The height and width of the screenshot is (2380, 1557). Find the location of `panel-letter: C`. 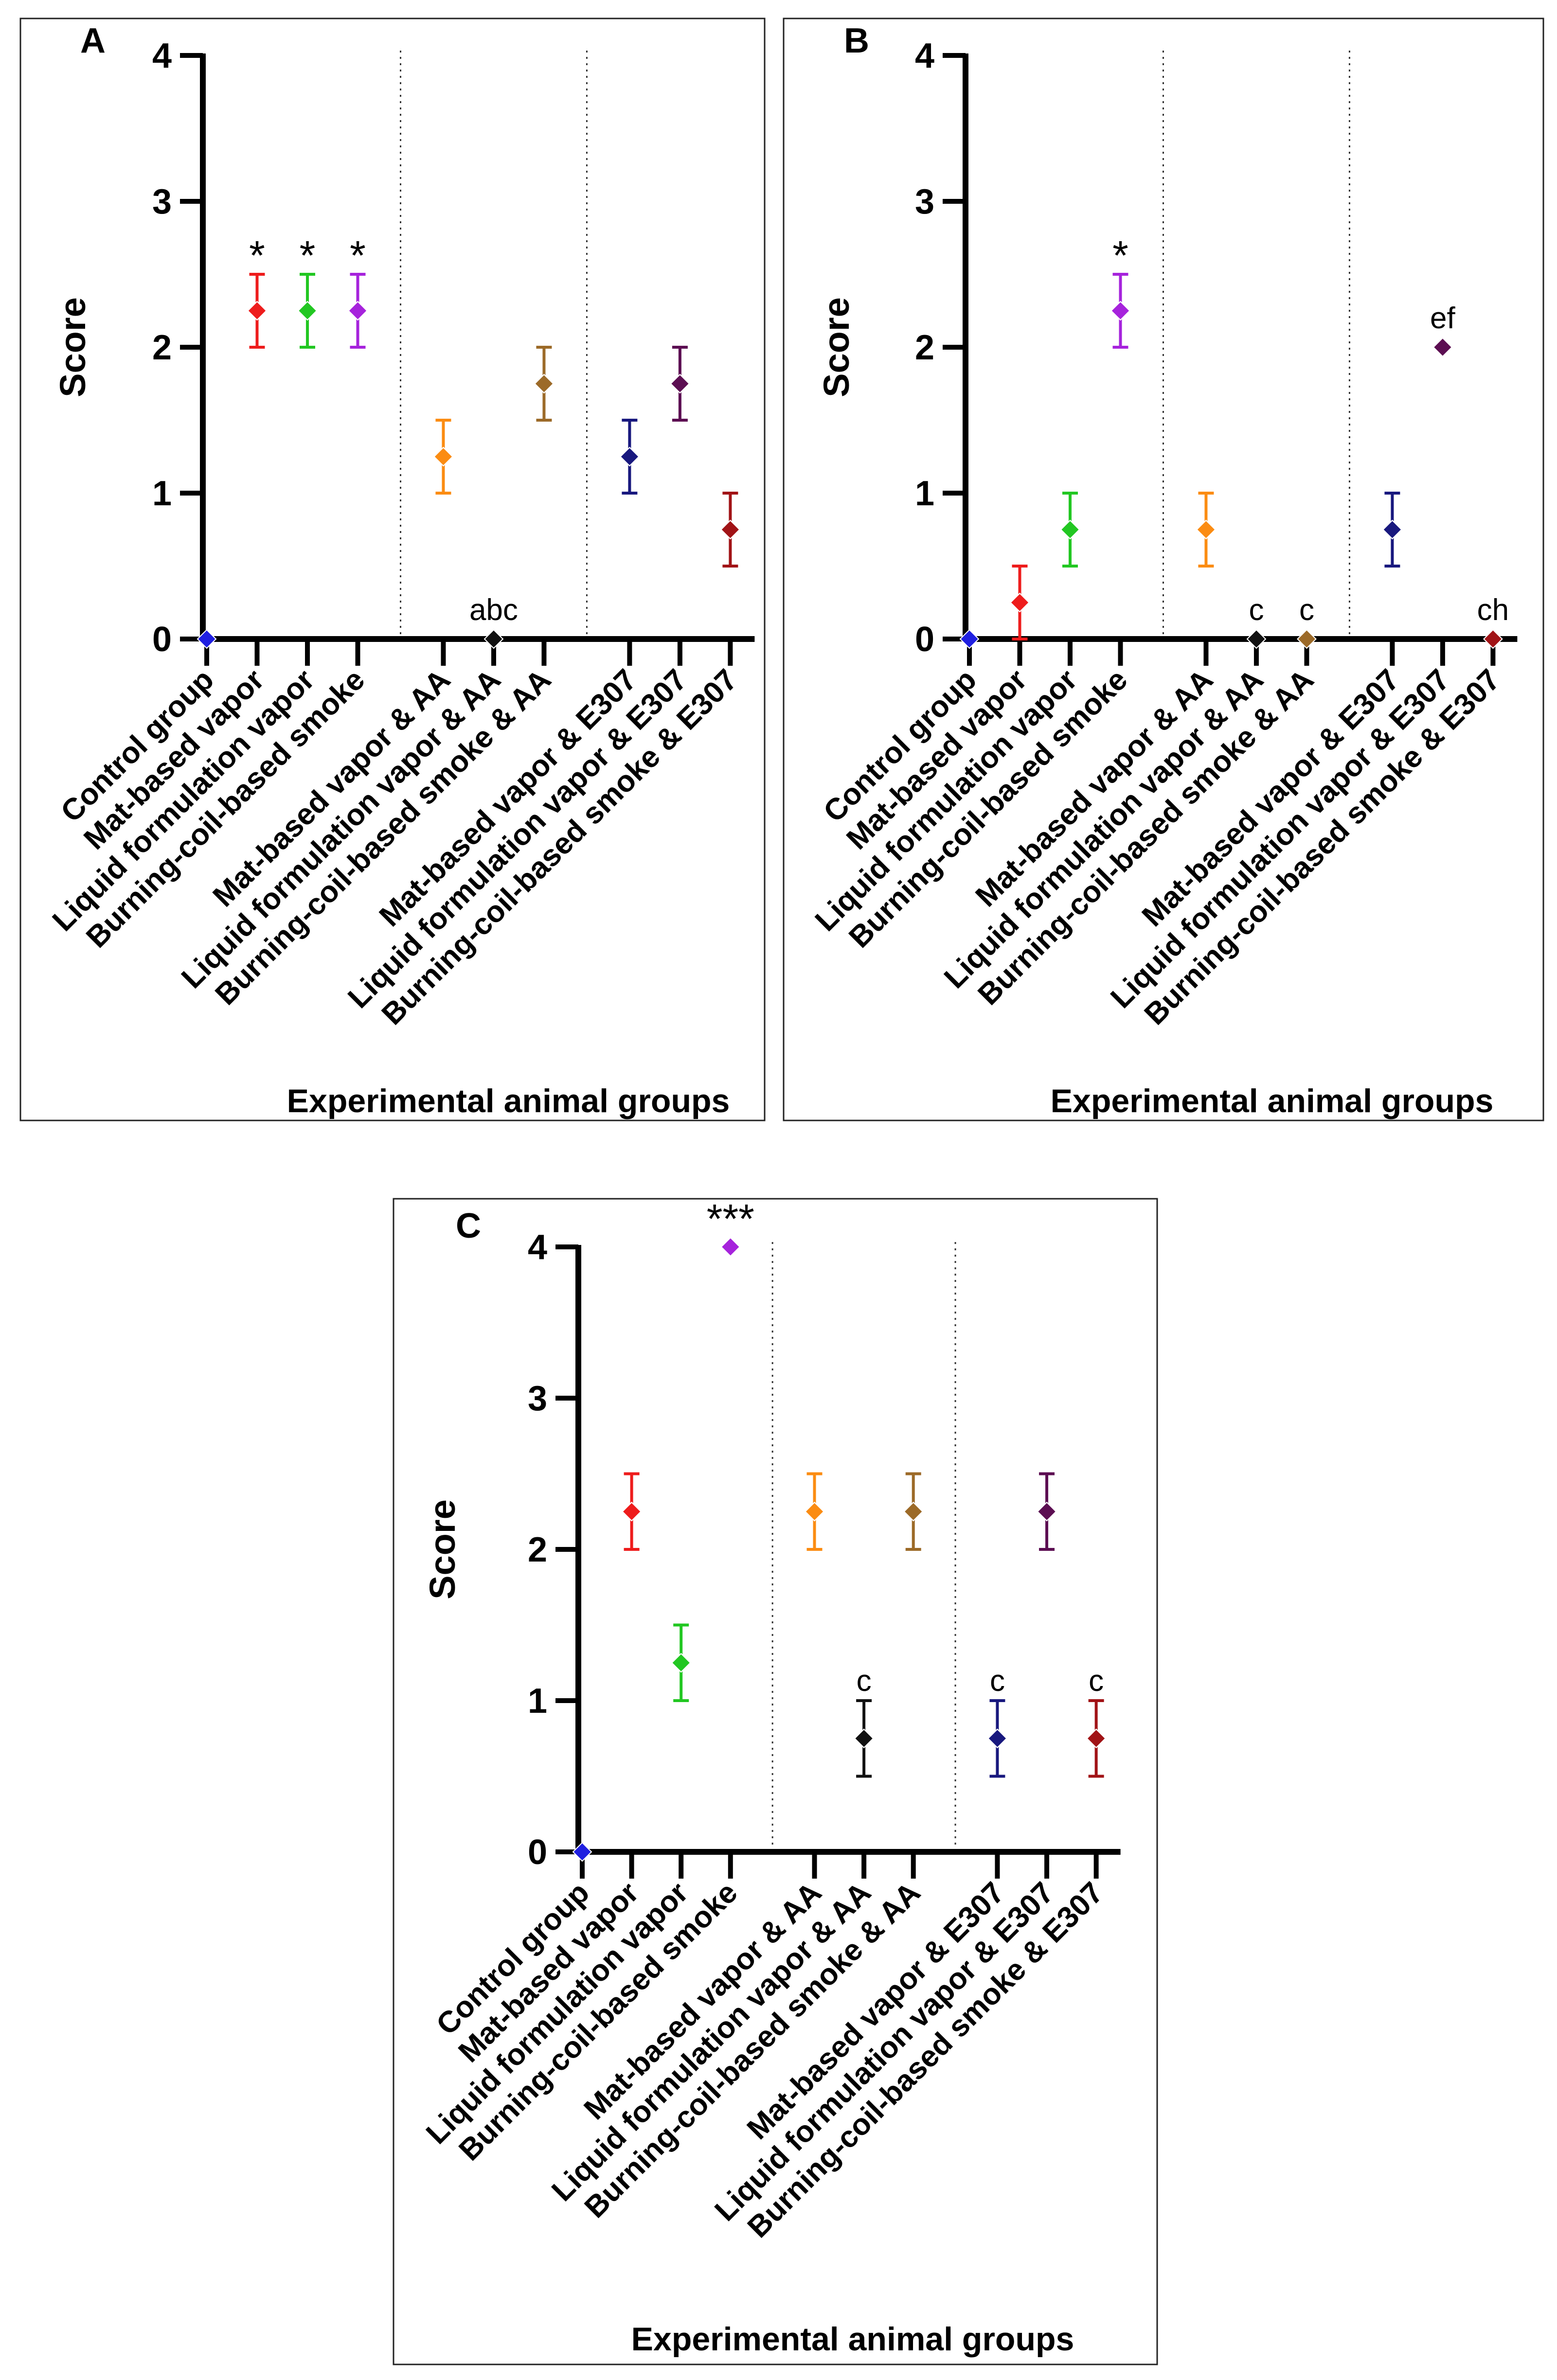

panel-letter: C is located at coordinates (468, 1226).